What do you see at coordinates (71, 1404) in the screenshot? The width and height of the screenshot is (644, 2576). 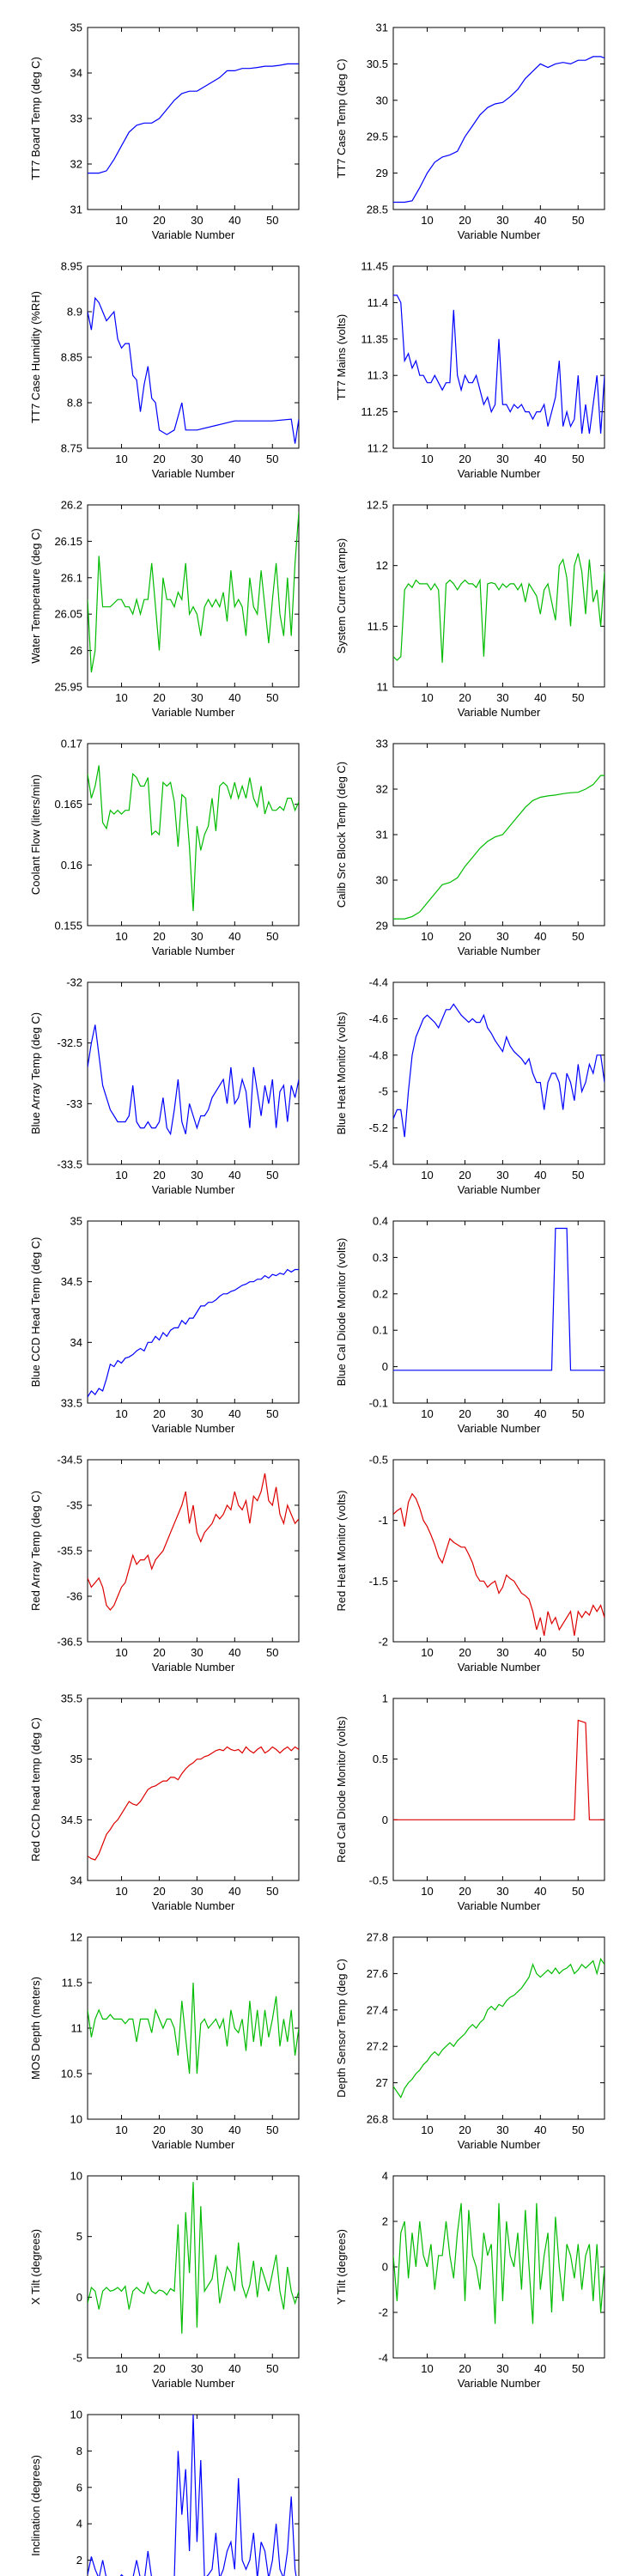 I see `y-tick-label: 33.5` at bounding box center [71, 1404].